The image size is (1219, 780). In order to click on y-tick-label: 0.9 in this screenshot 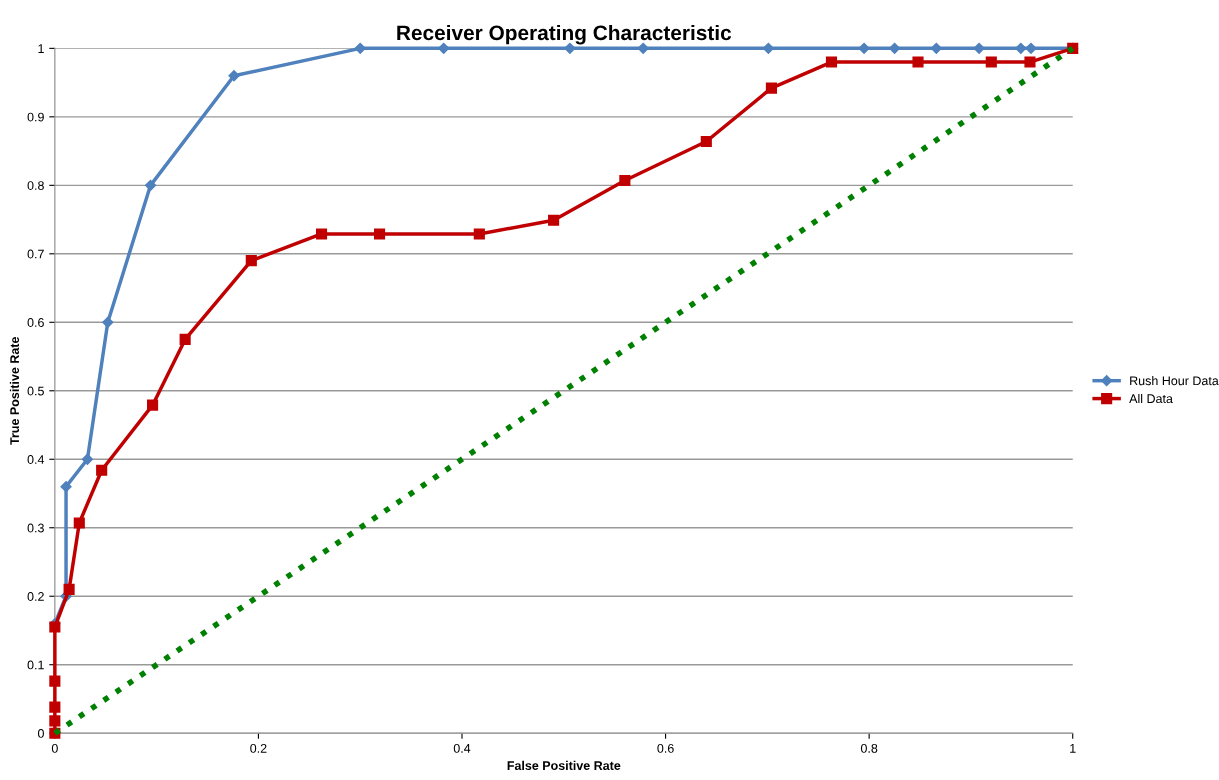, I will do `click(35, 117)`.